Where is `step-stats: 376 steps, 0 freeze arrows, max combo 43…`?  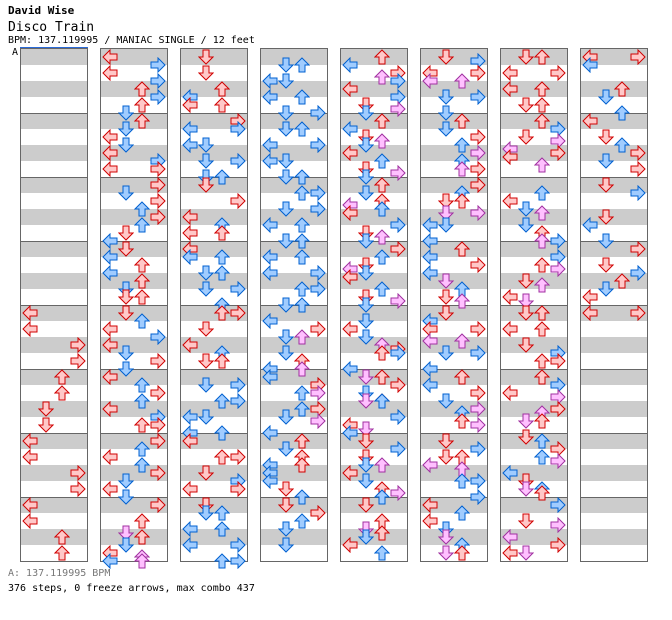 step-stats: 376 steps, 0 freeze arrows, max combo 43… is located at coordinates (131, 588).